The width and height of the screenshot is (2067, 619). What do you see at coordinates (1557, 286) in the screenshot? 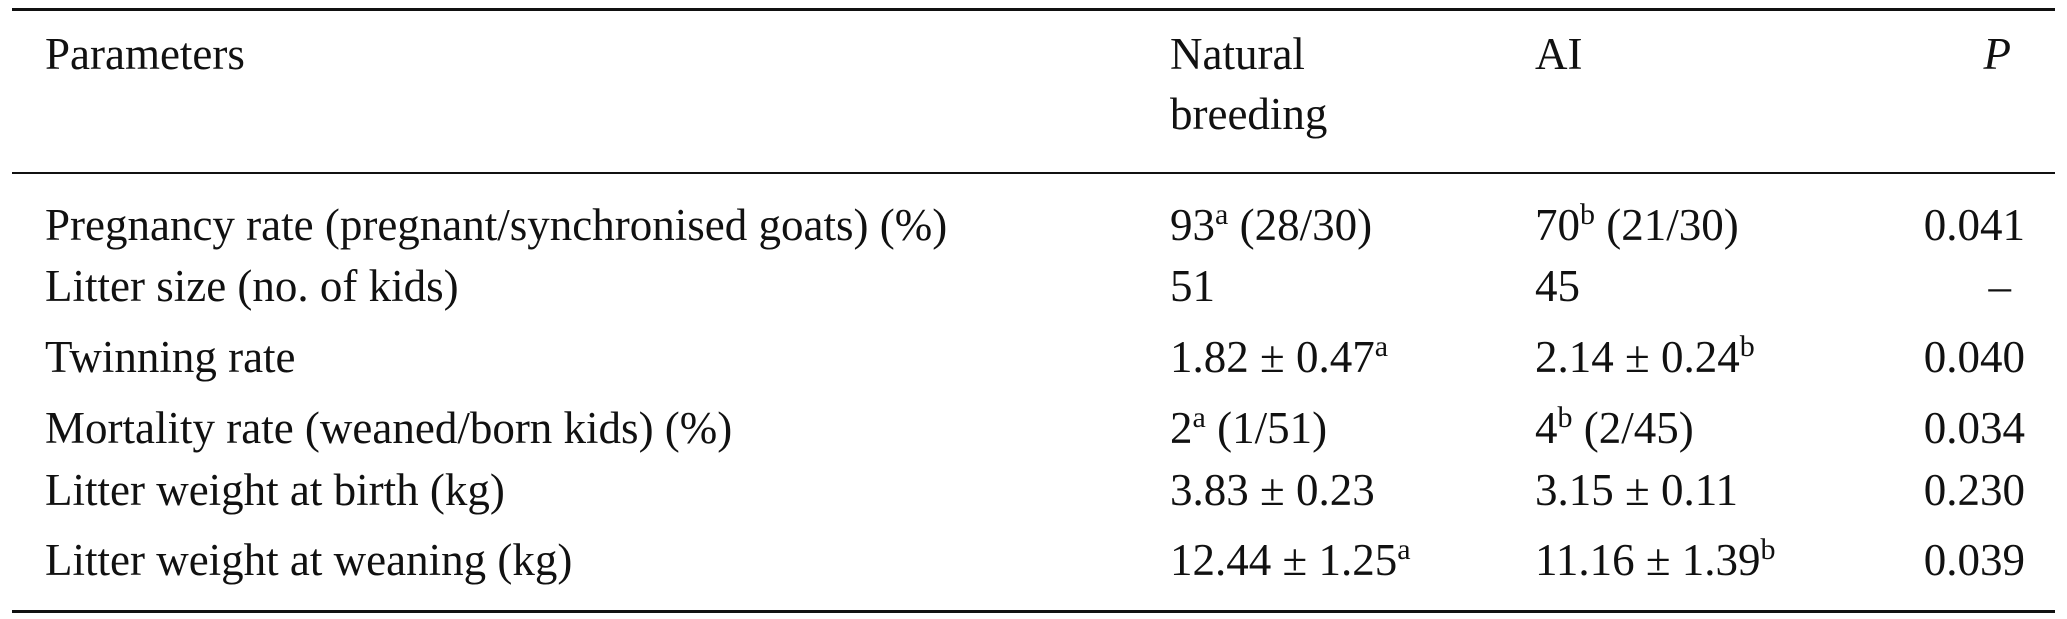
I see `row-ai-value: 45` at bounding box center [1557, 286].